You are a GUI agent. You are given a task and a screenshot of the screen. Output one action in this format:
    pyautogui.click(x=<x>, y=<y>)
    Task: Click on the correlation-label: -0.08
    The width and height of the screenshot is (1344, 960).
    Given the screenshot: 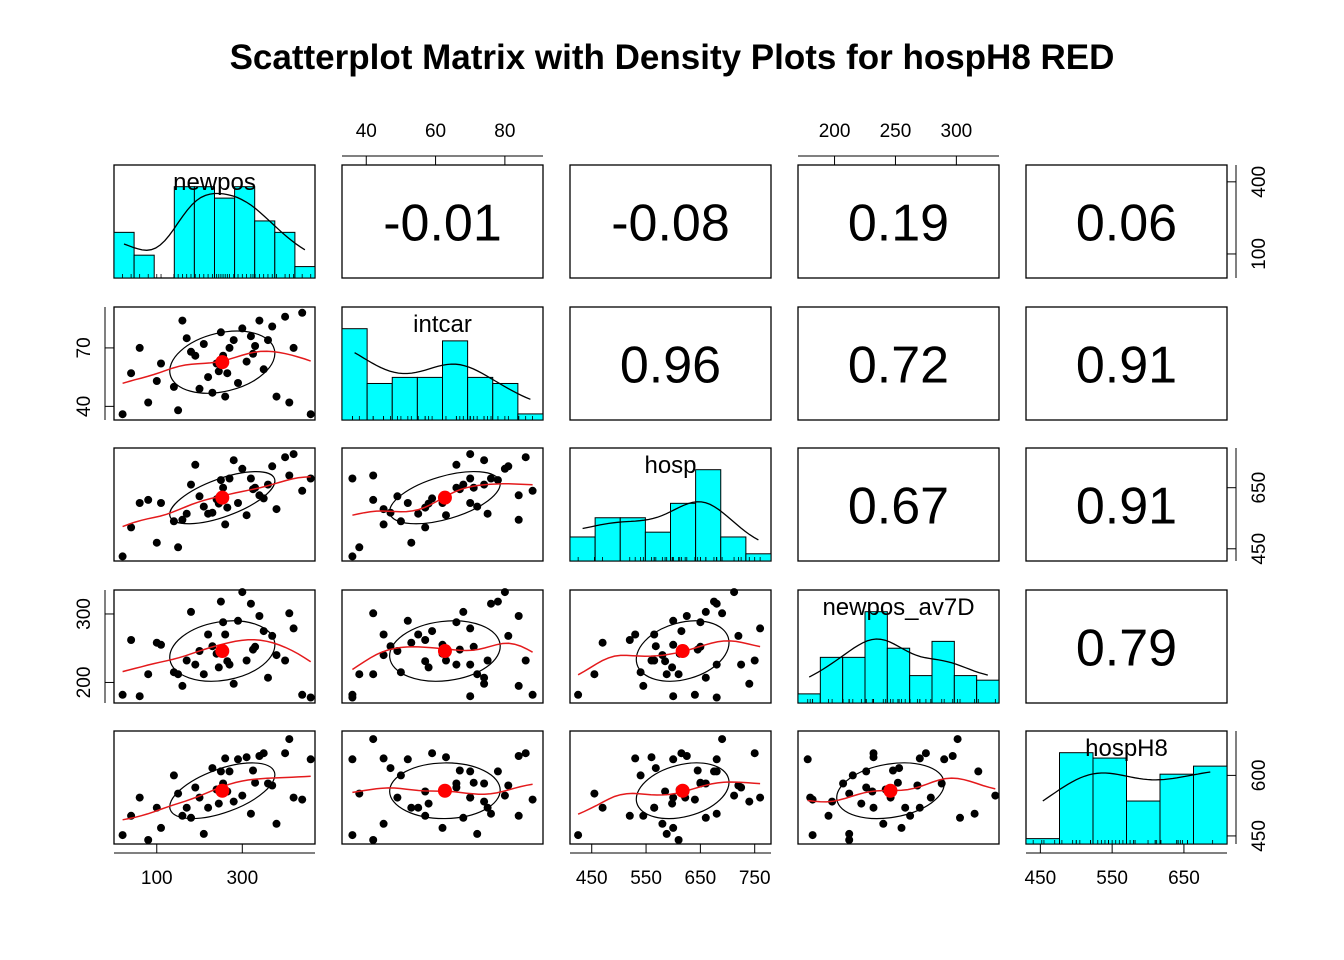 What is the action you would take?
    pyautogui.click(x=670, y=224)
    